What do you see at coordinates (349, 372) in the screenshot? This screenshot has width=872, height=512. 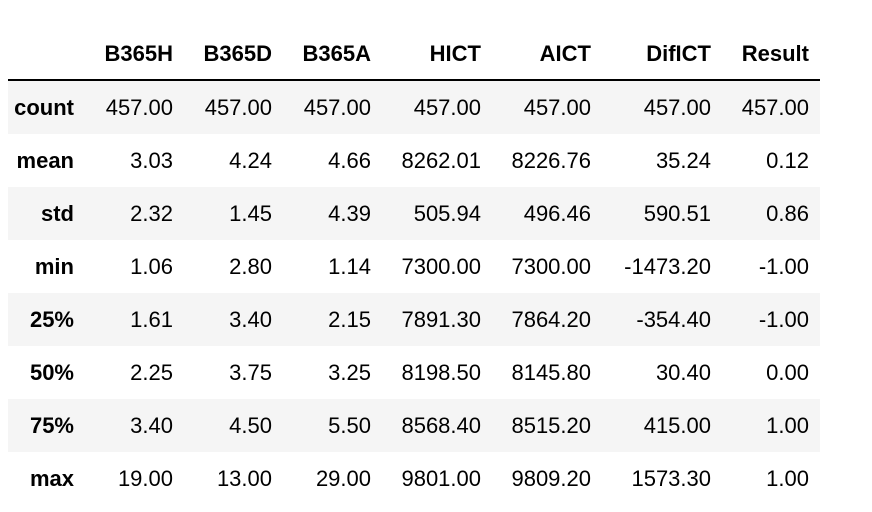 I see `table-cell: 3.25` at bounding box center [349, 372].